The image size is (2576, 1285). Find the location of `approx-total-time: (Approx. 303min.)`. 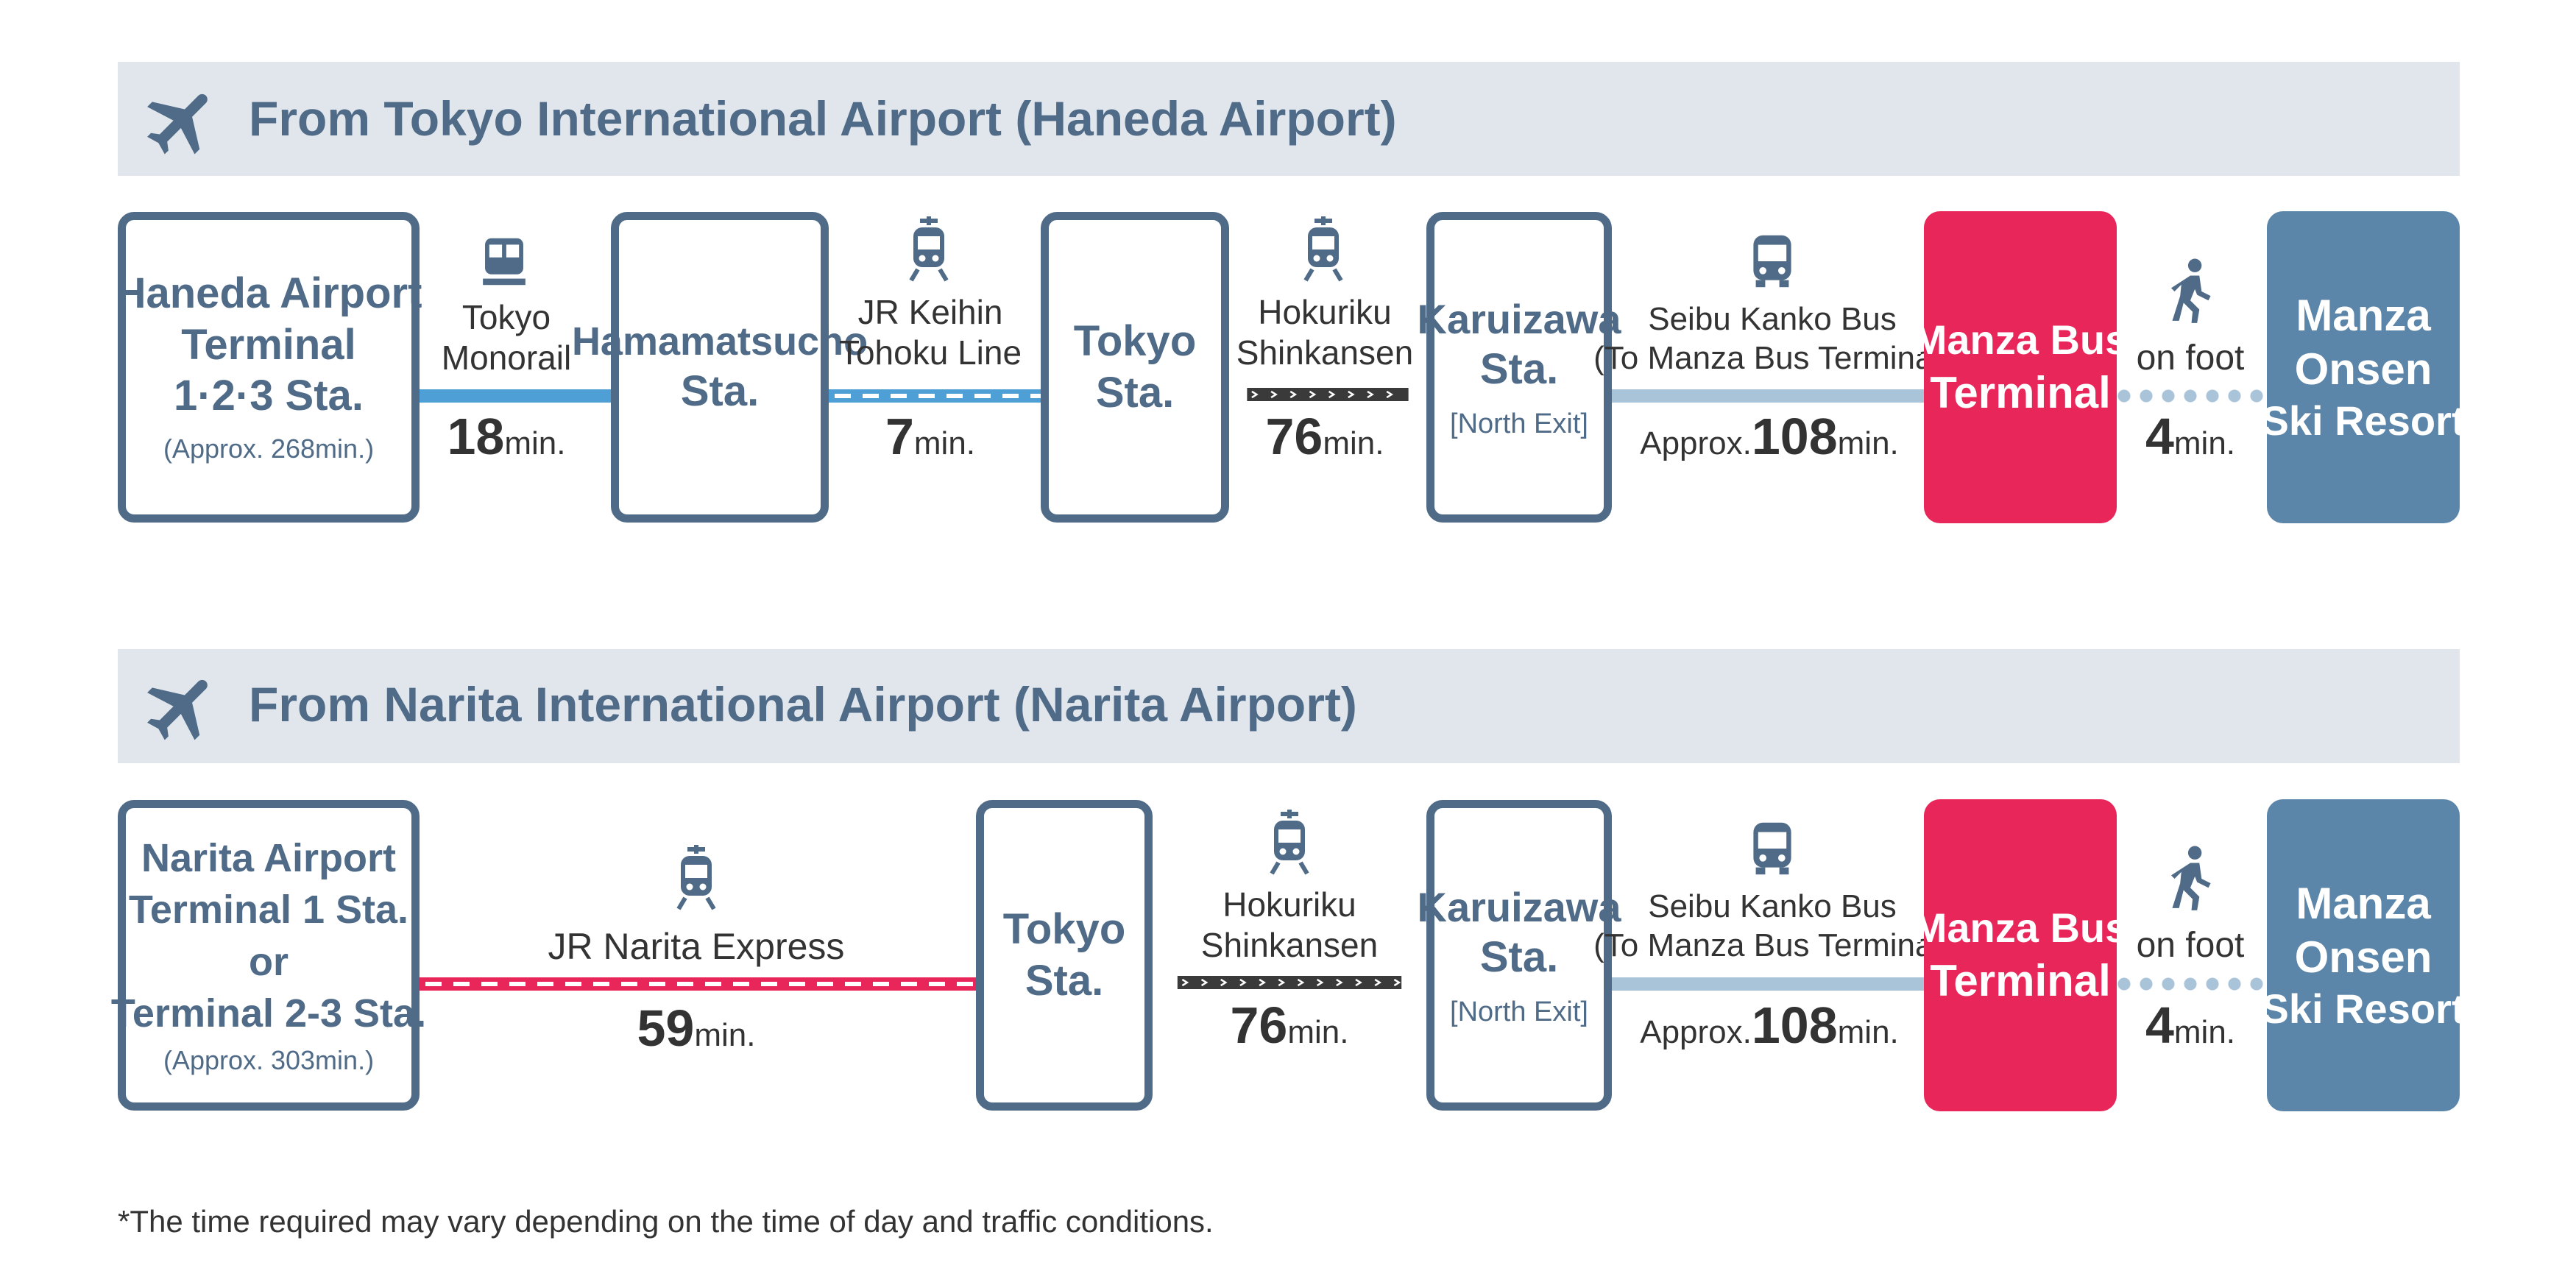

approx-total-time: (Approx. 303min.) is located at coordinates (269, 1059).